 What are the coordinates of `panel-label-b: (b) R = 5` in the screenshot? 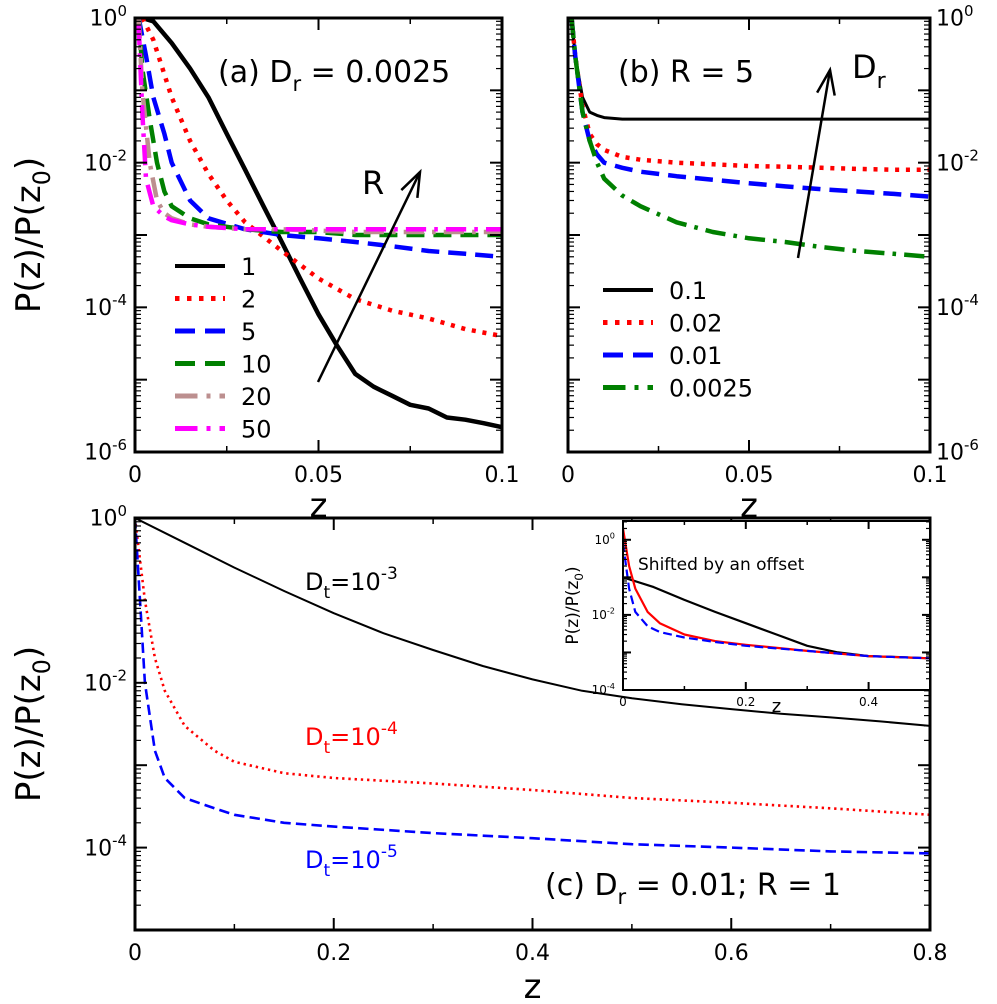 It's located at (686, 72).